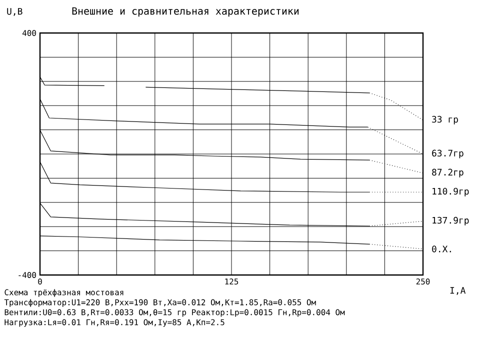 The width and height of the screenshot is (494, 347). Describe the element at coordinates (445, 120) in the screenshot. I see `series-label: 33 гр` at that location.